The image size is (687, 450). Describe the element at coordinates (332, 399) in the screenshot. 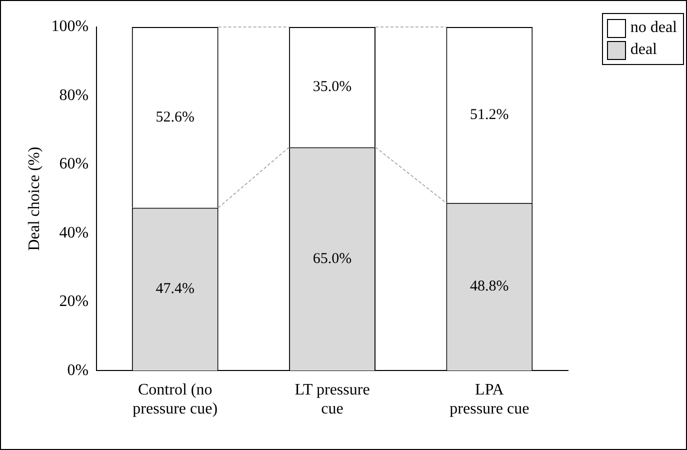

I see `x-tick-label: LT pressure cue` at that location.